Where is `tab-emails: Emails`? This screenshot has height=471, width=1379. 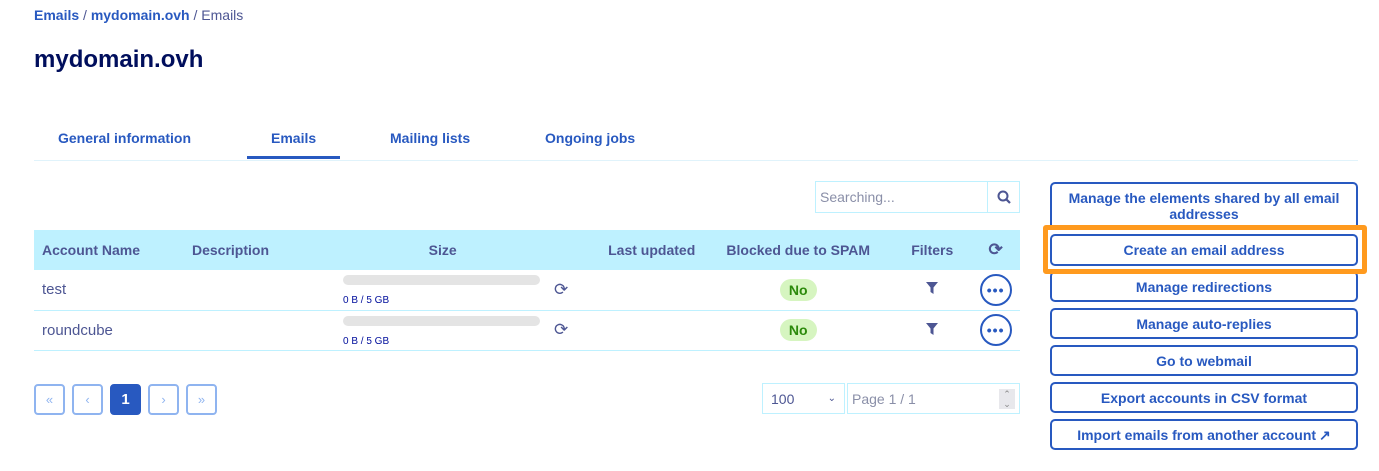
tab-emails: Emails is located at coordinates (294, 144).